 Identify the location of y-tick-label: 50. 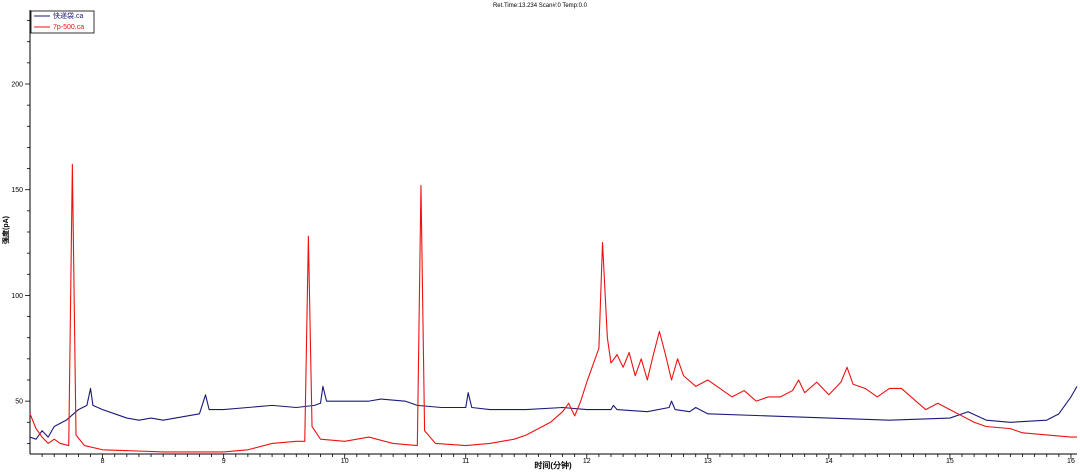
(19, 402).